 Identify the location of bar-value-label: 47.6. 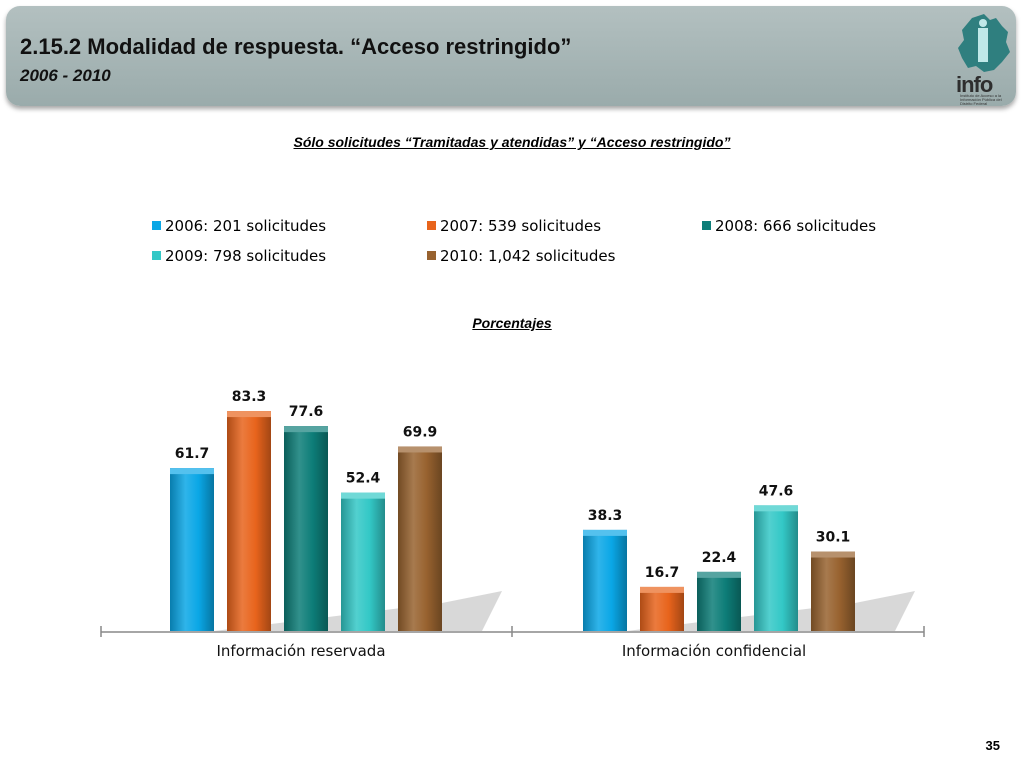
(776, 491).